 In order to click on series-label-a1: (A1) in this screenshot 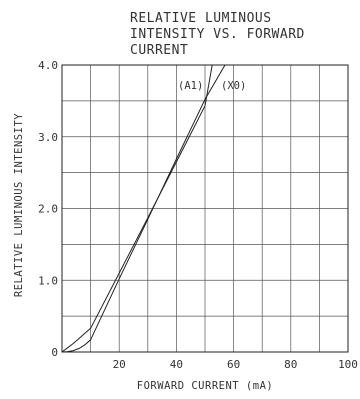, I will do `click(190, 86)`.